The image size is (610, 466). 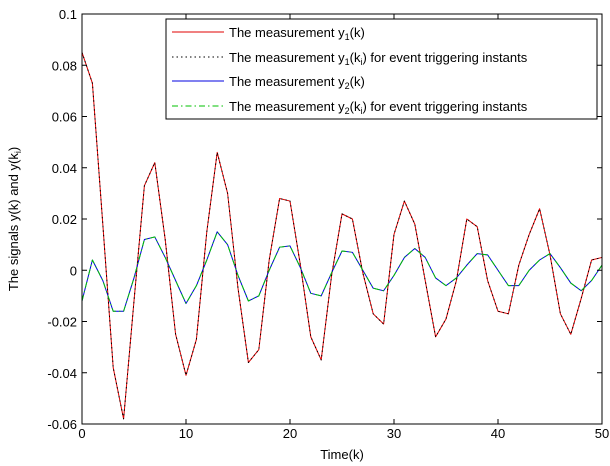 I want to click on x-tick-label: 10, so click(x=186, y=433).